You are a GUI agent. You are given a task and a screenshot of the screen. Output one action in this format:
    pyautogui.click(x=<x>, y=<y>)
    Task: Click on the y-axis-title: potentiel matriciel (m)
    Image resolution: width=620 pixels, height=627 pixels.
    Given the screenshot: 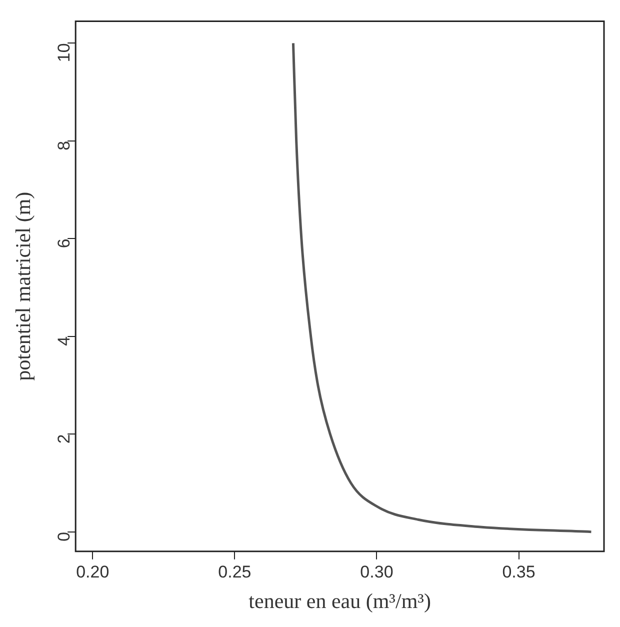 What is the action you would take?
    pyautogui.click(x=23, y=286)
    